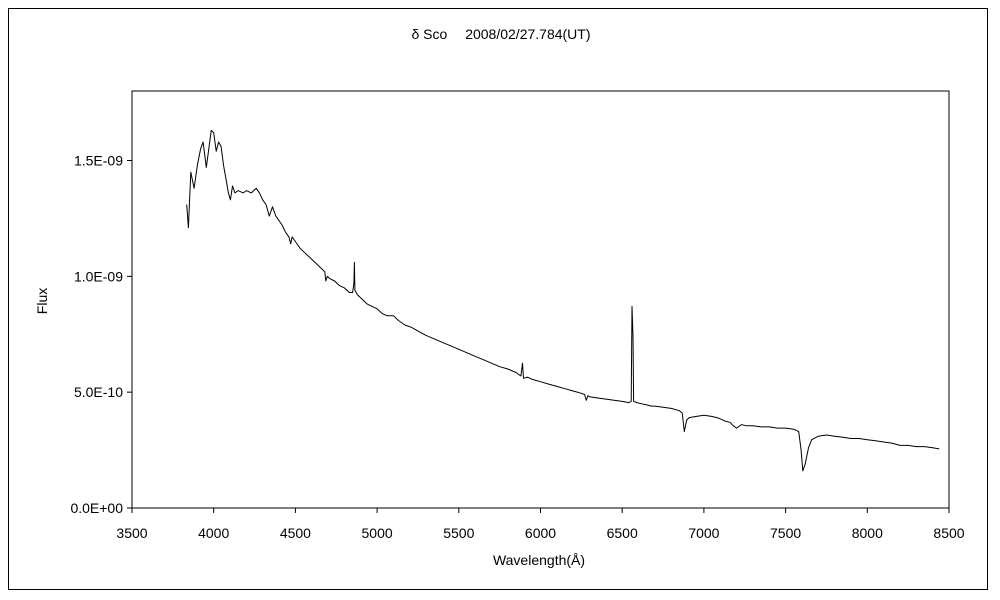 Image resolution: width=1000 pixels, height=600 pixels. Describe the element at coordinates (785, 533) in the screenshot. I see `x-tick-label: 7500` at that location.